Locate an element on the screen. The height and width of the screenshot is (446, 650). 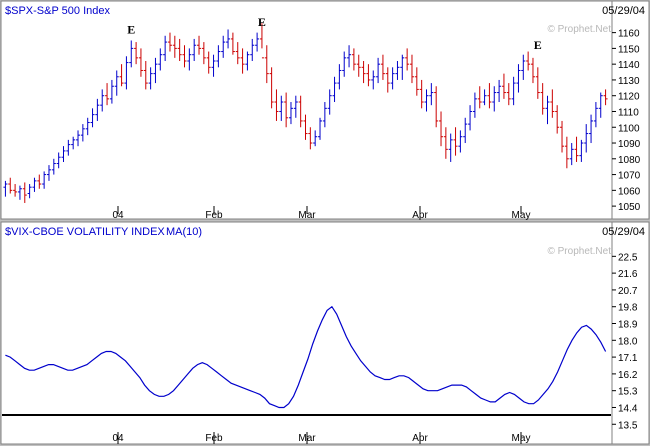
vix-y-tick-label: 16.2 is located at coordinates (628, 375).